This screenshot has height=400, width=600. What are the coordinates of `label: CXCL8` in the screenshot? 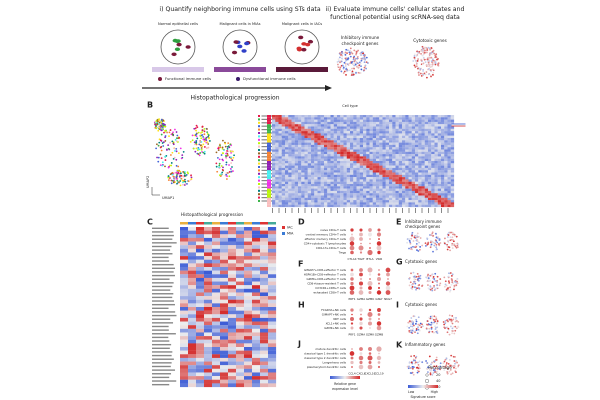 It's located at (361, 374).